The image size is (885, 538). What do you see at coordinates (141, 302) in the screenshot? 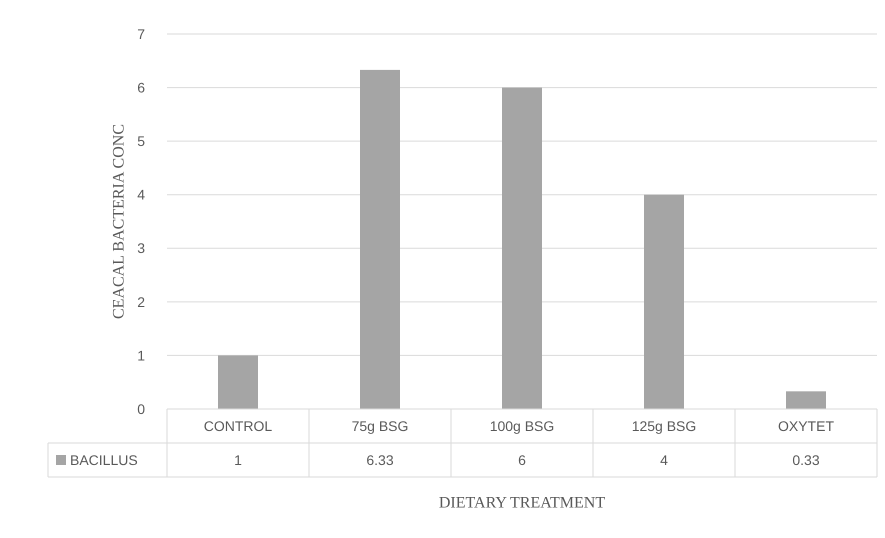
I see `y-tick-label: 2` at bounding box center [141, 302].